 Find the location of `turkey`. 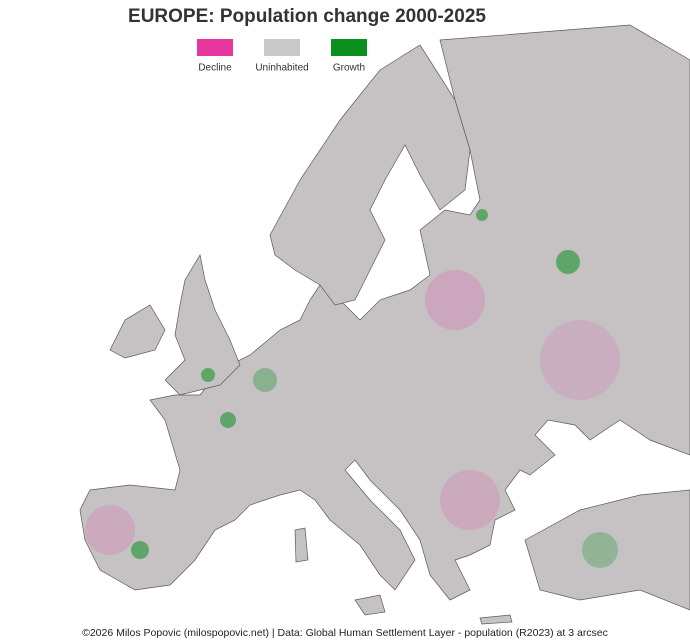

turkey is located at coordinates (607, 550).